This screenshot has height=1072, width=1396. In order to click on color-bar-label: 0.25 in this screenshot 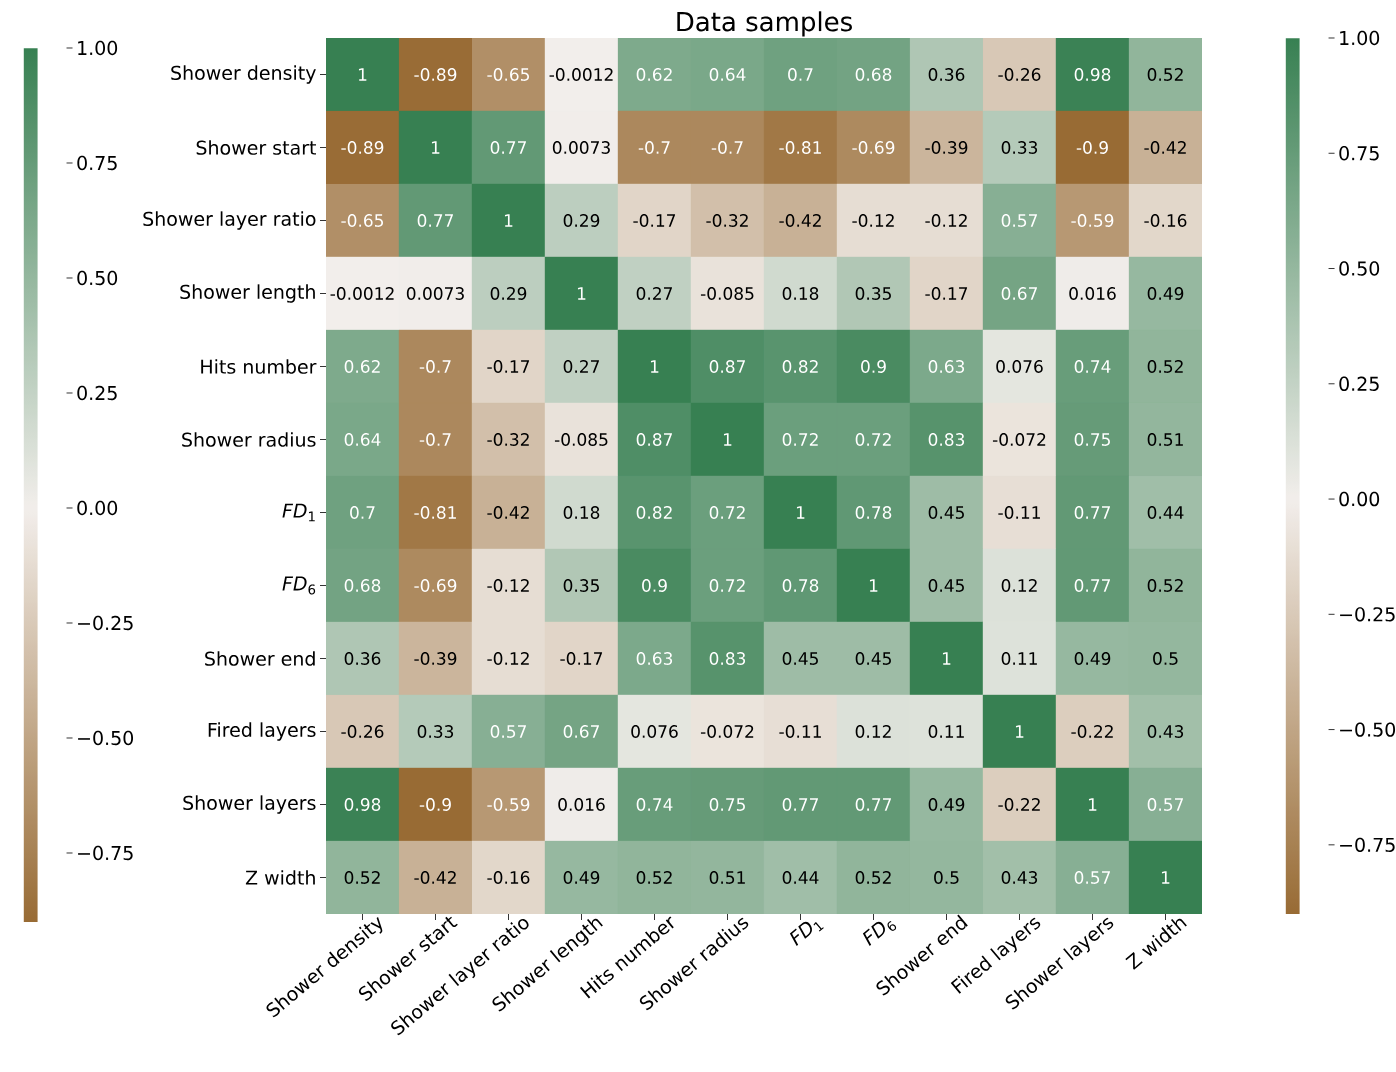, I will do `click(1359, 383)`.